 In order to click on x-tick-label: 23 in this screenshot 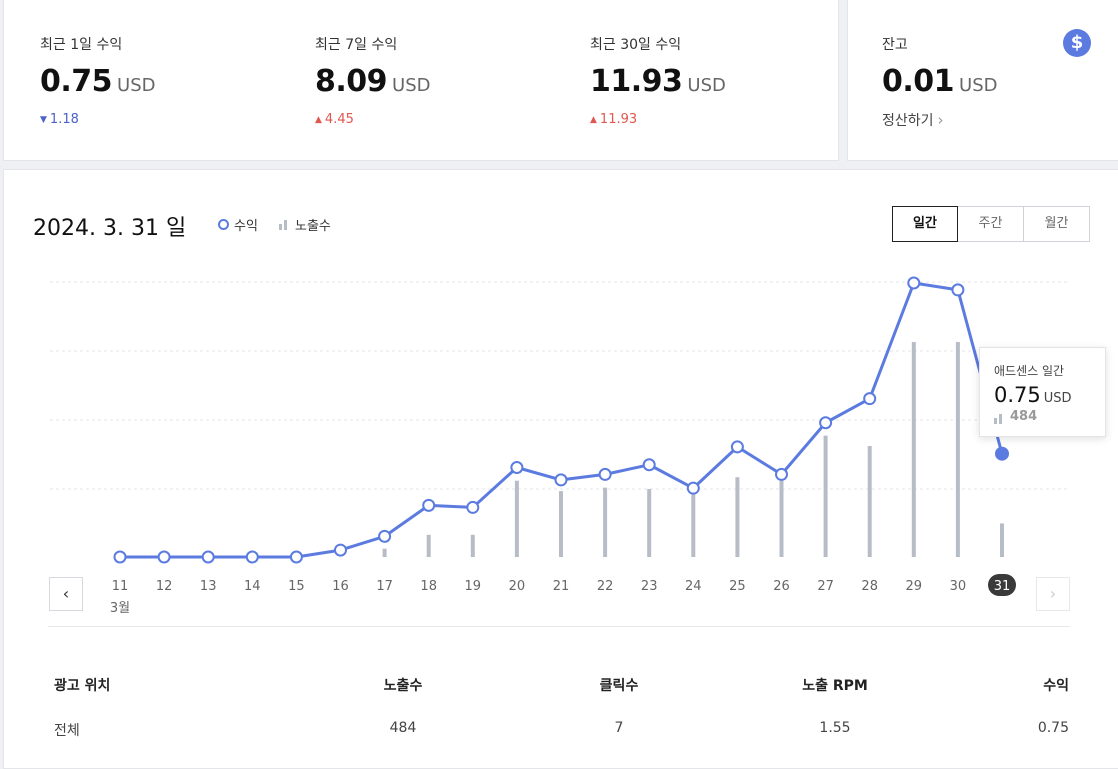, I will do `click(649, 586)`.